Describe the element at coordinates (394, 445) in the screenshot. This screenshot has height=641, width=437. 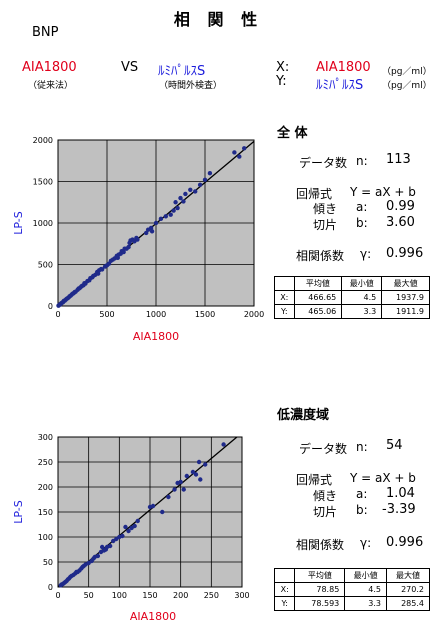
I see `n-value: 54` at that location.